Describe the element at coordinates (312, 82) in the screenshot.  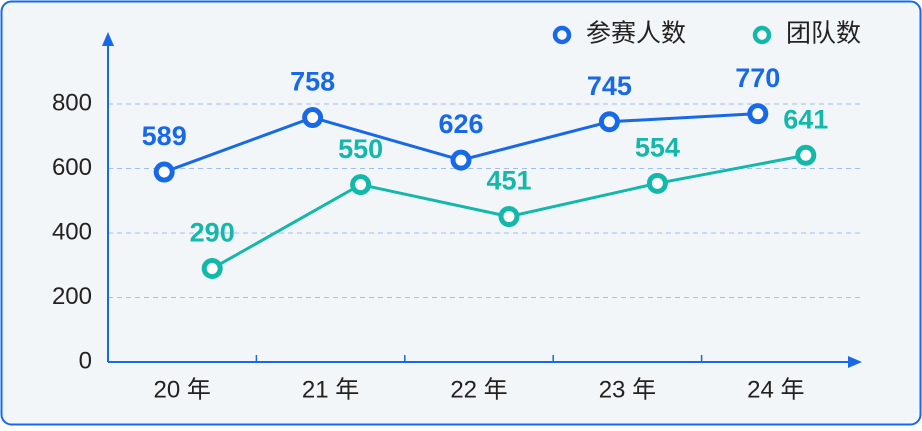
I see `data-label: 758` at that location.